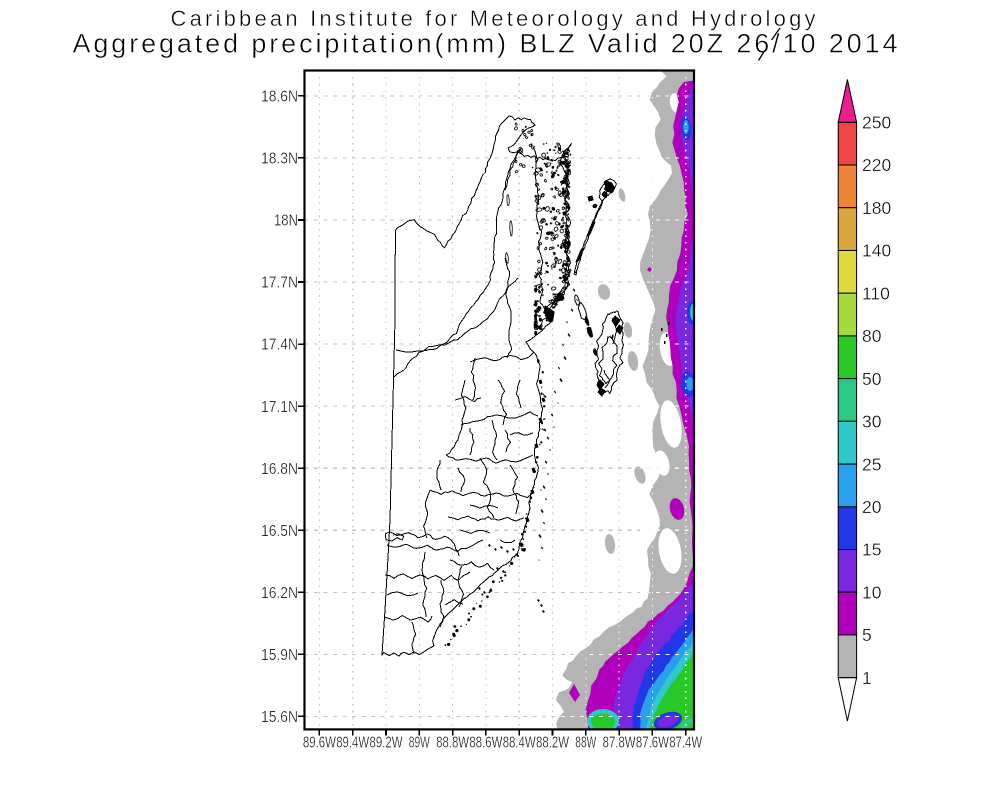  Describe the element at coordinates (419, 743) in the screenshot. I see `svg-text: 89W` at that location.